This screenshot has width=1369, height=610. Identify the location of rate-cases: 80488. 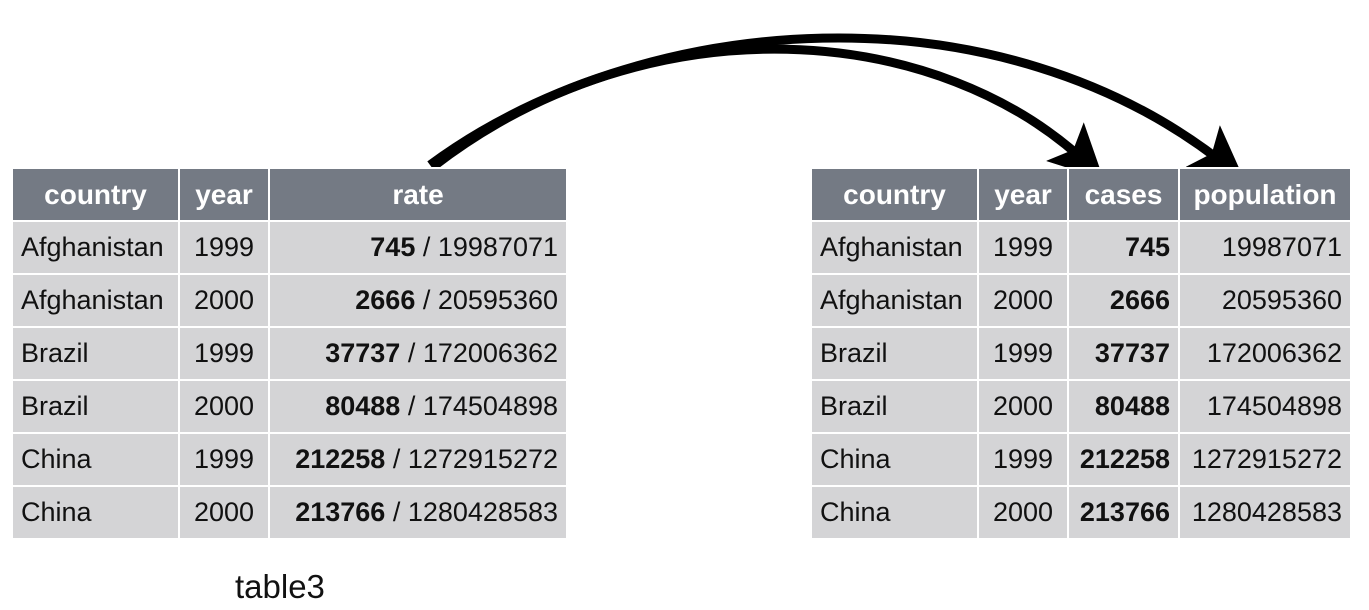
(363, 406).